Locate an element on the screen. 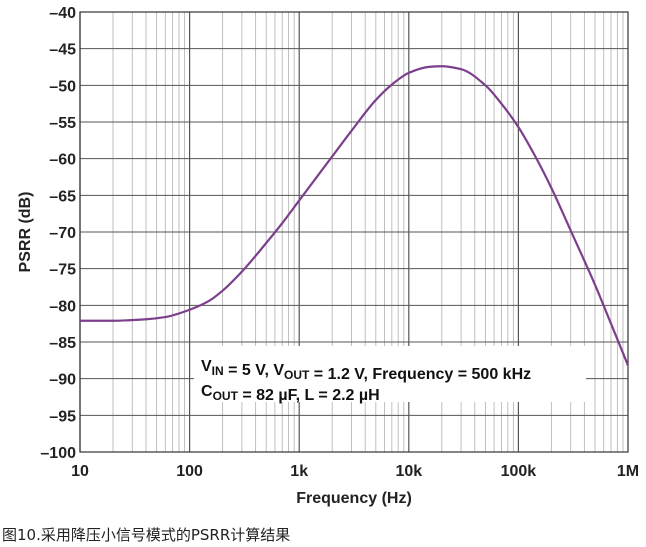 The image size is (646, 547). y-tick-label: –65 is located at coordinates (62, 196).